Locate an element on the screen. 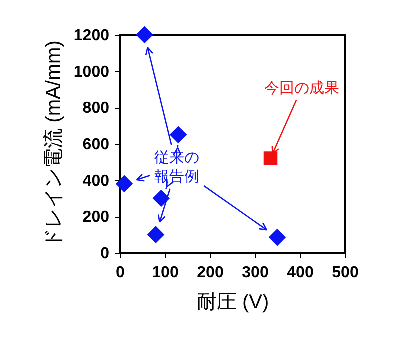 The height and width of the screenshot is (347, 400). annotation: 今回の成果 is located at coordinates (302, 88).